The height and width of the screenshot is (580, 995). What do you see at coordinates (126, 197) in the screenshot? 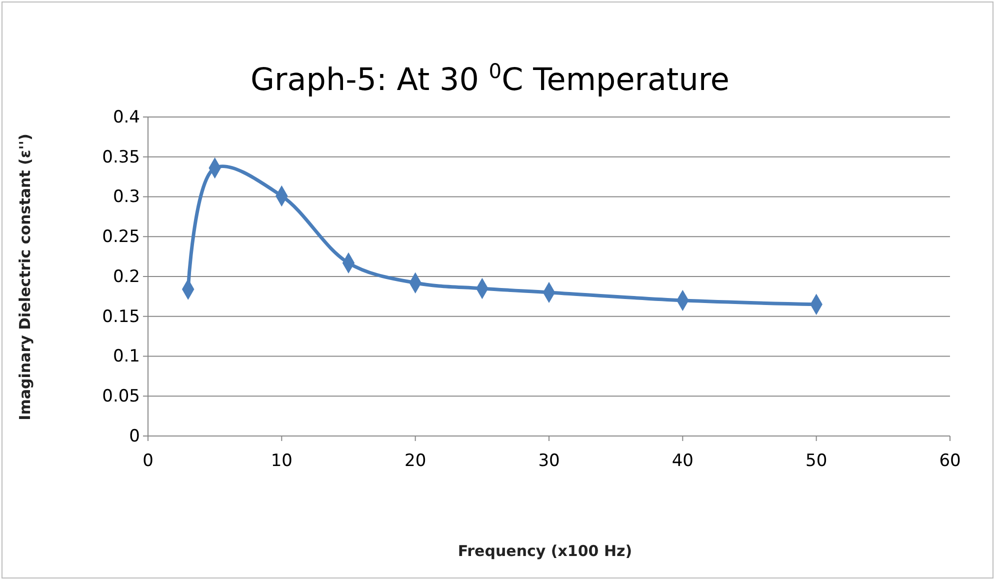
I see `y-tick-label: 0.3` at bounding box center [126, 197].